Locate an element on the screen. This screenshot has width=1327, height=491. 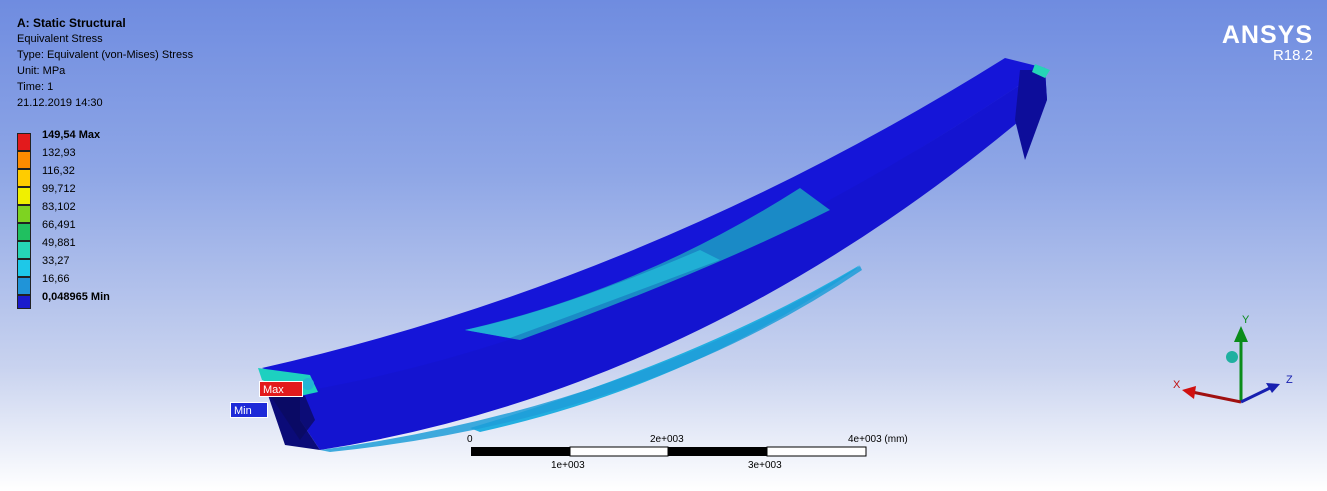
scale-label-0: 0 is located at coordinates (470, 439).